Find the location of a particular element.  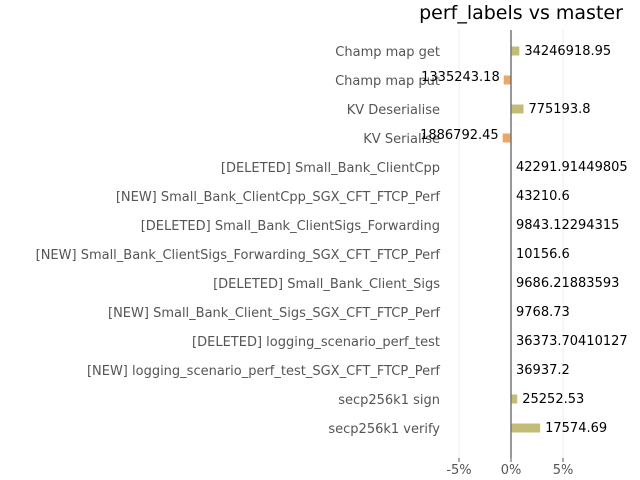

value-label-12: 25252.53 is located at coordinates (553, 399).